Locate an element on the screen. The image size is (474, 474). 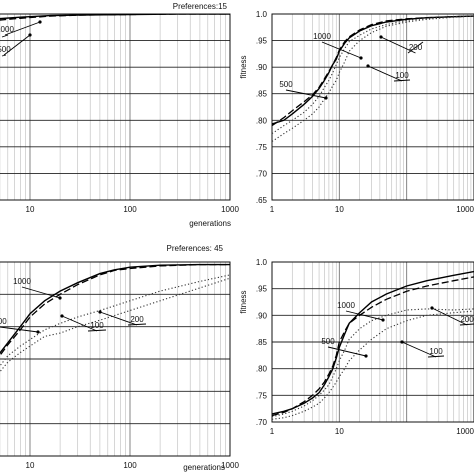
y-tick-label: .95 is located at coordinates (262, 41).